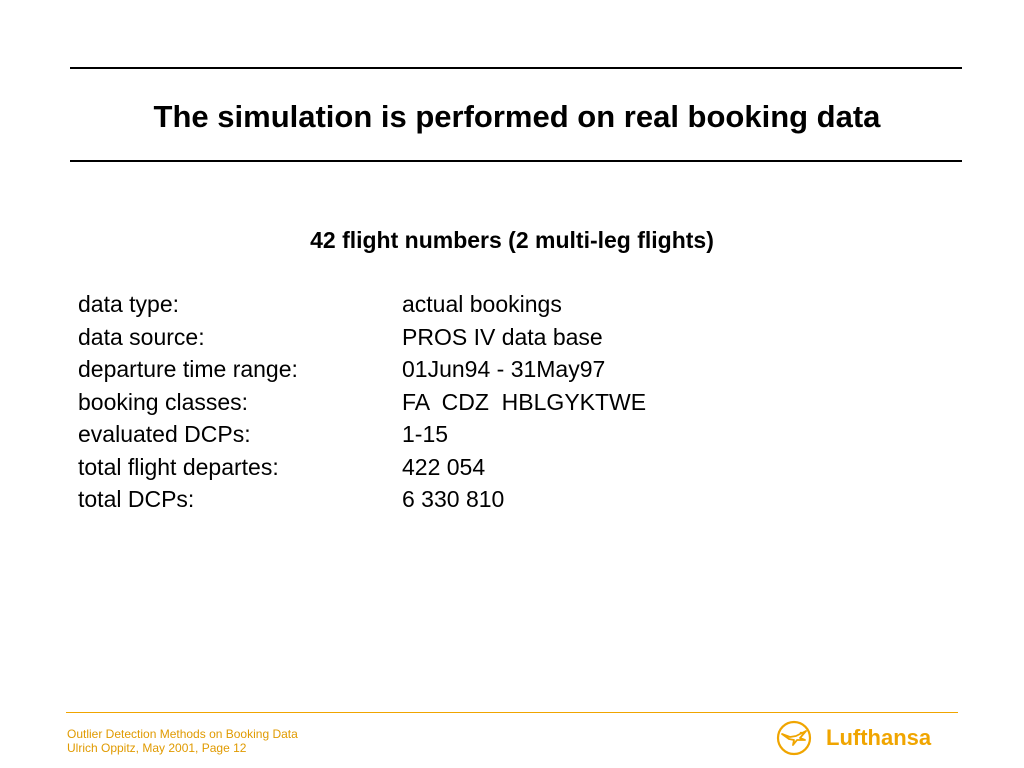  What do you see at coordinates (178, 466) in the screenshot?
I see `field-label: total flight departes:` at bounding box center [178, 466].